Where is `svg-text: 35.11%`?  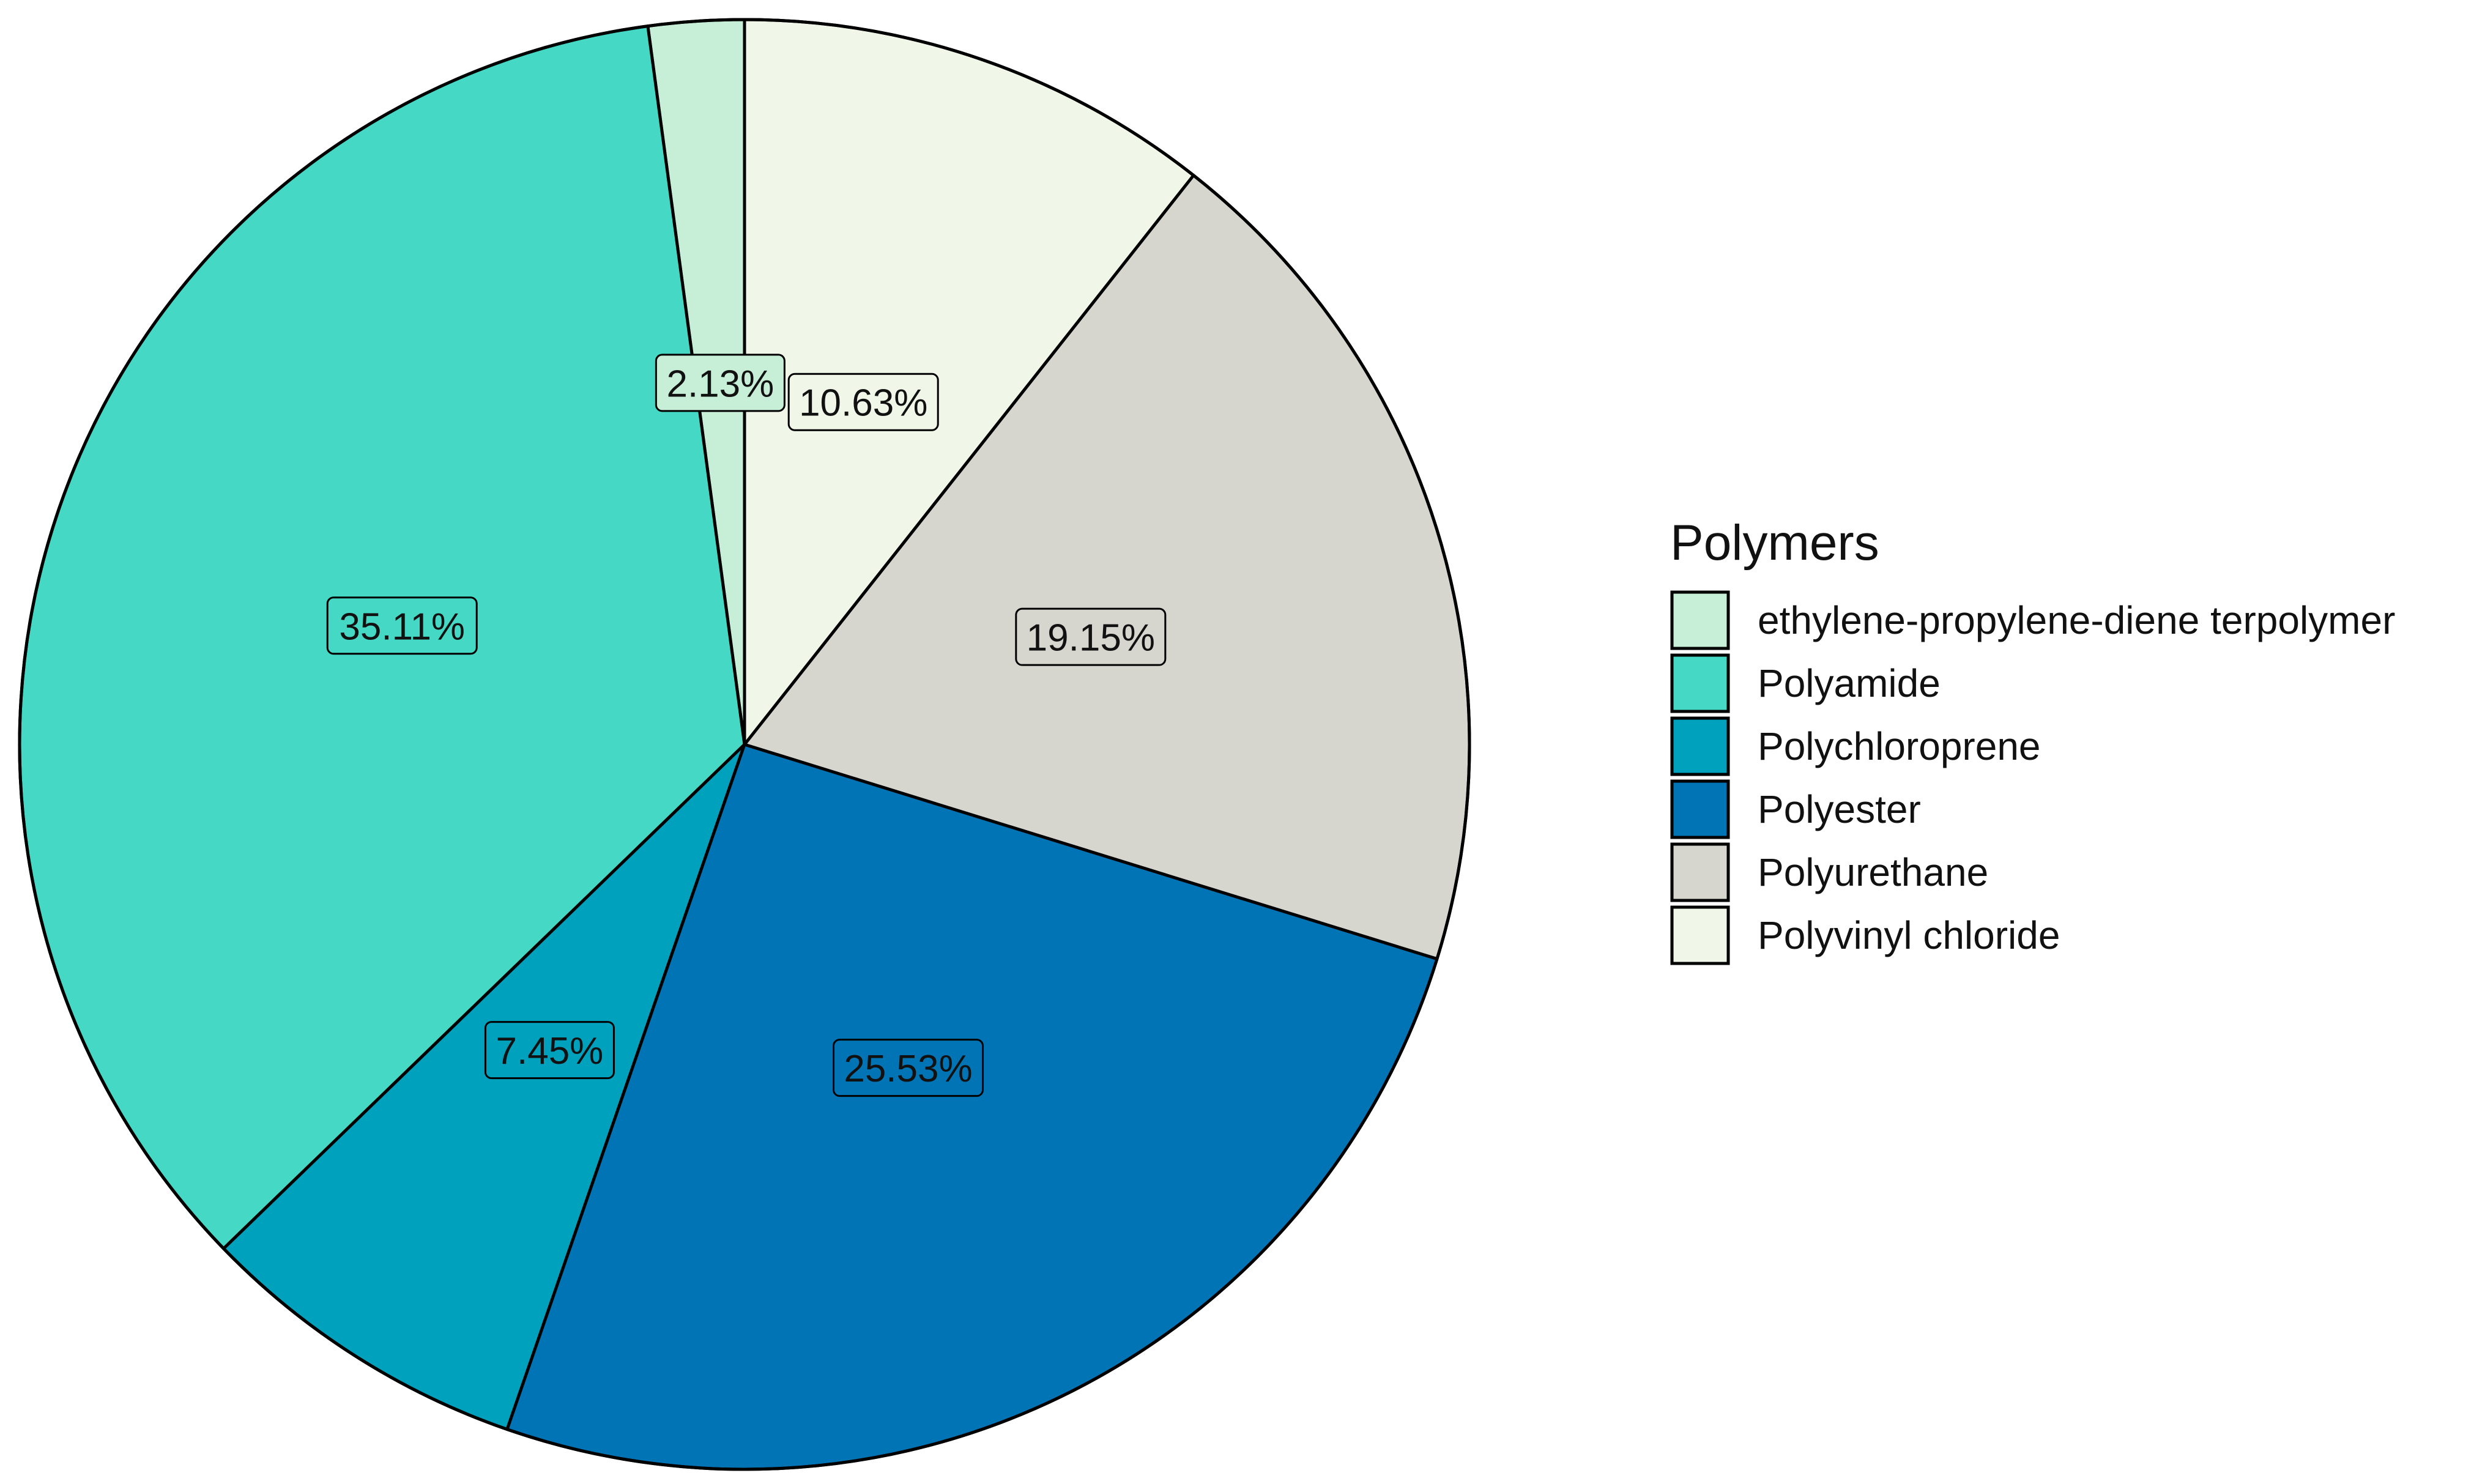 svg-text: 35.11% is located at coordinates (402, 627).